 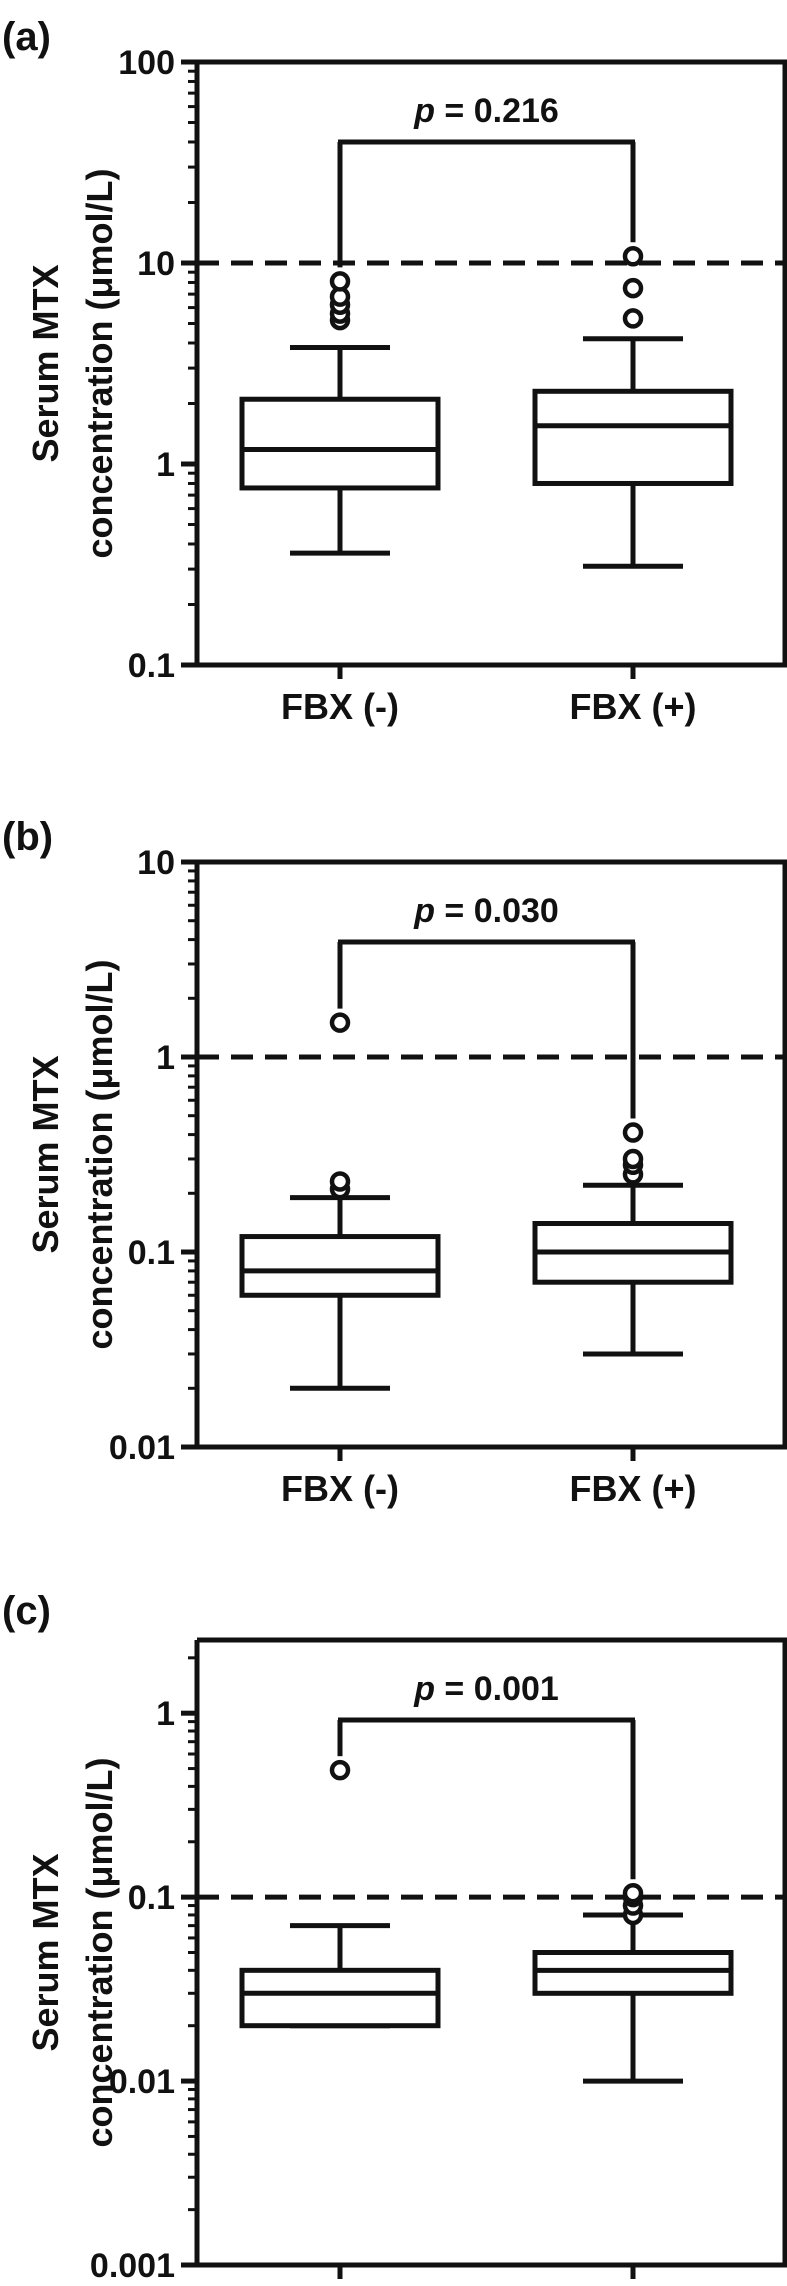 What do you see at coordinates (497, 911) in the screenshot?
I see `p-value: = 0.030` at bounding box center [497, 911].